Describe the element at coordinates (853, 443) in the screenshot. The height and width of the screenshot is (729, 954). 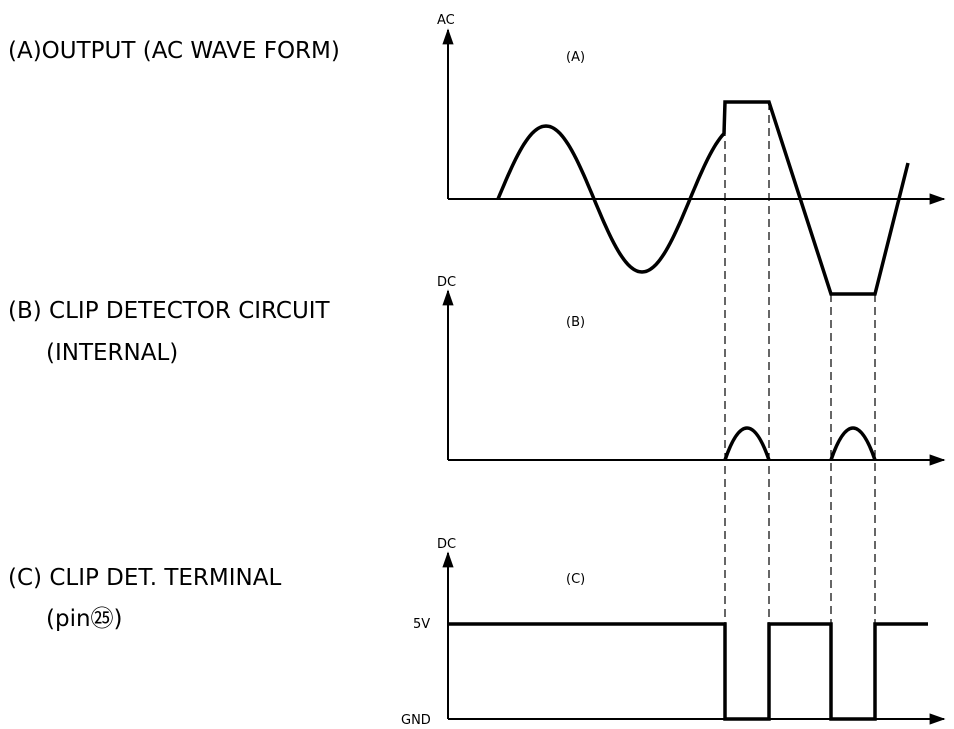
I see `clip-pulse-negative` at that location.